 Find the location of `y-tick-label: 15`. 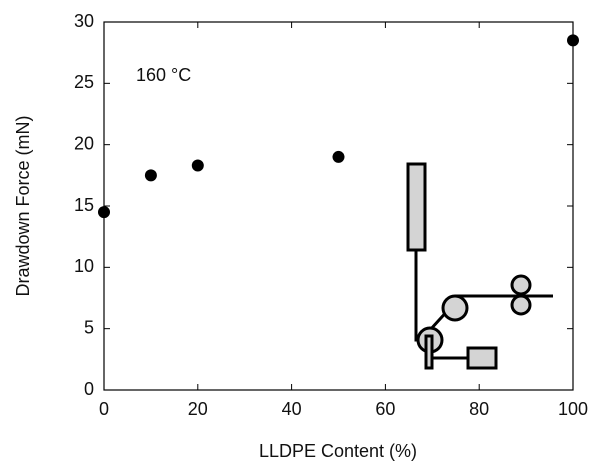

y-tick-label: 15 is located at coordinates (84, 205).